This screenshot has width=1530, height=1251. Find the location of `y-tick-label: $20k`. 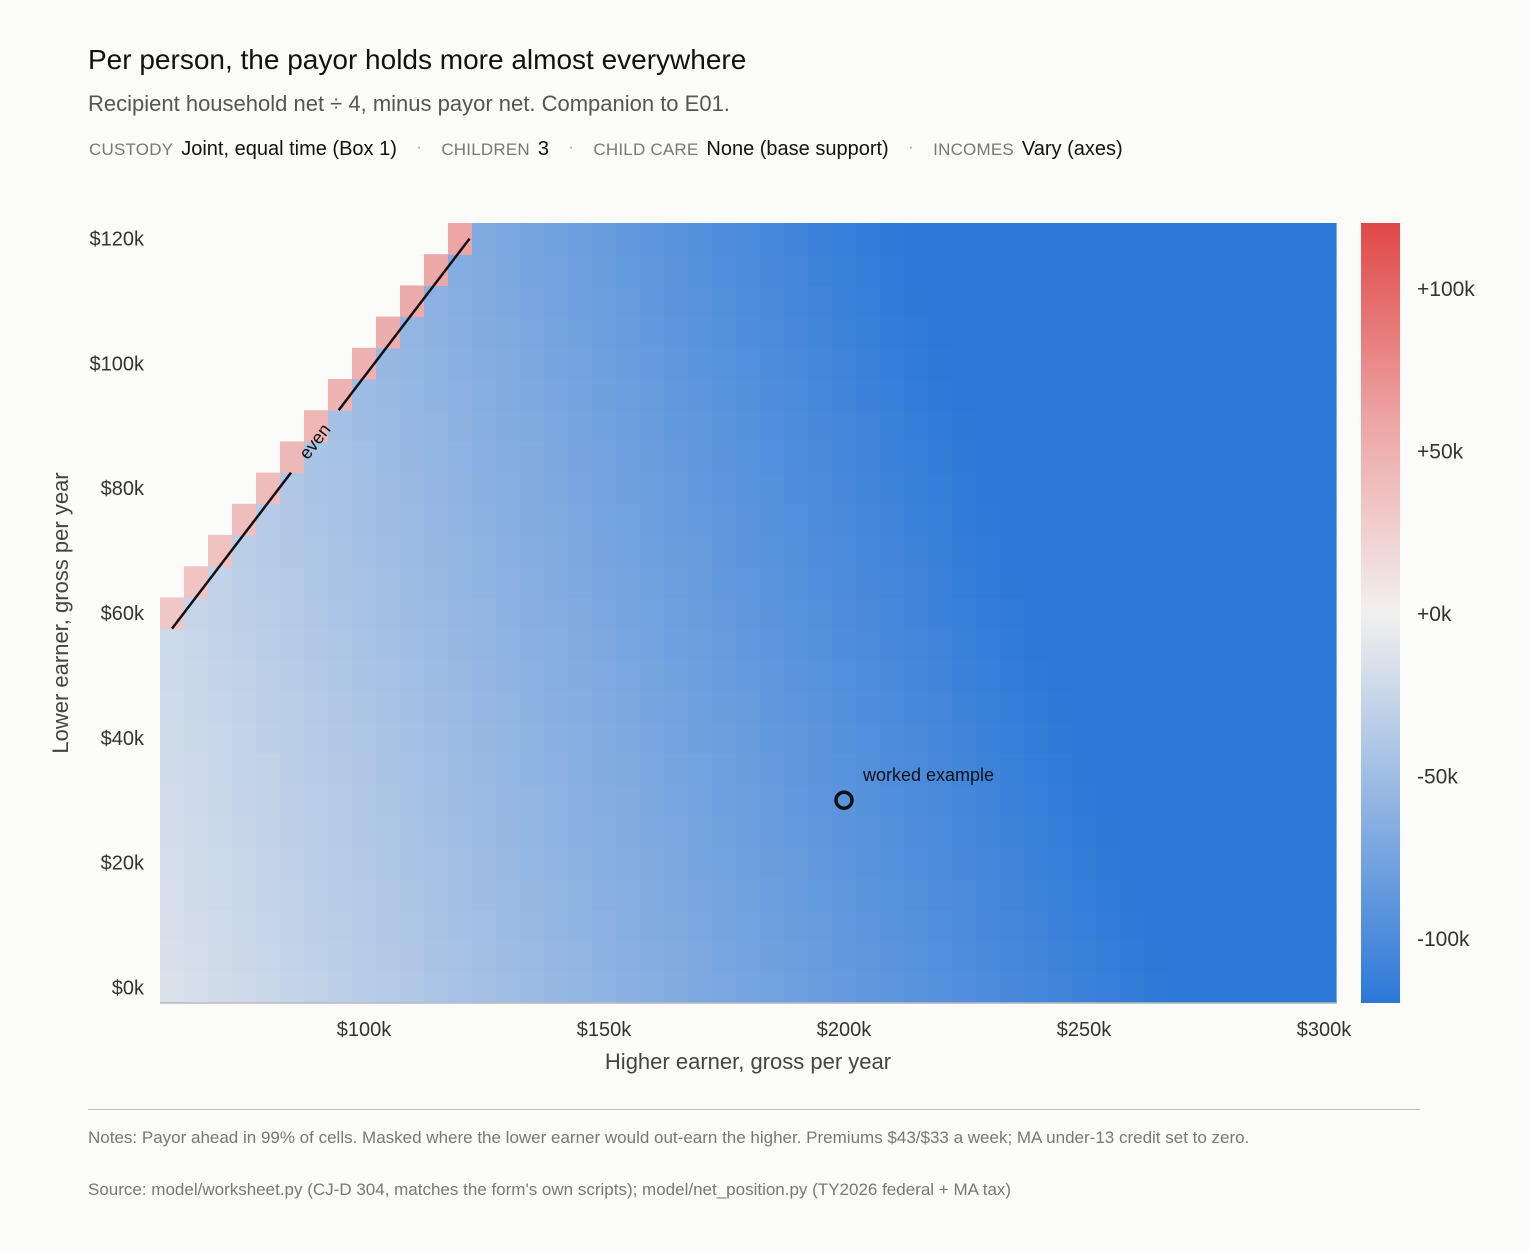

y-tick-label: $20k is located at coordinates (123, 864).